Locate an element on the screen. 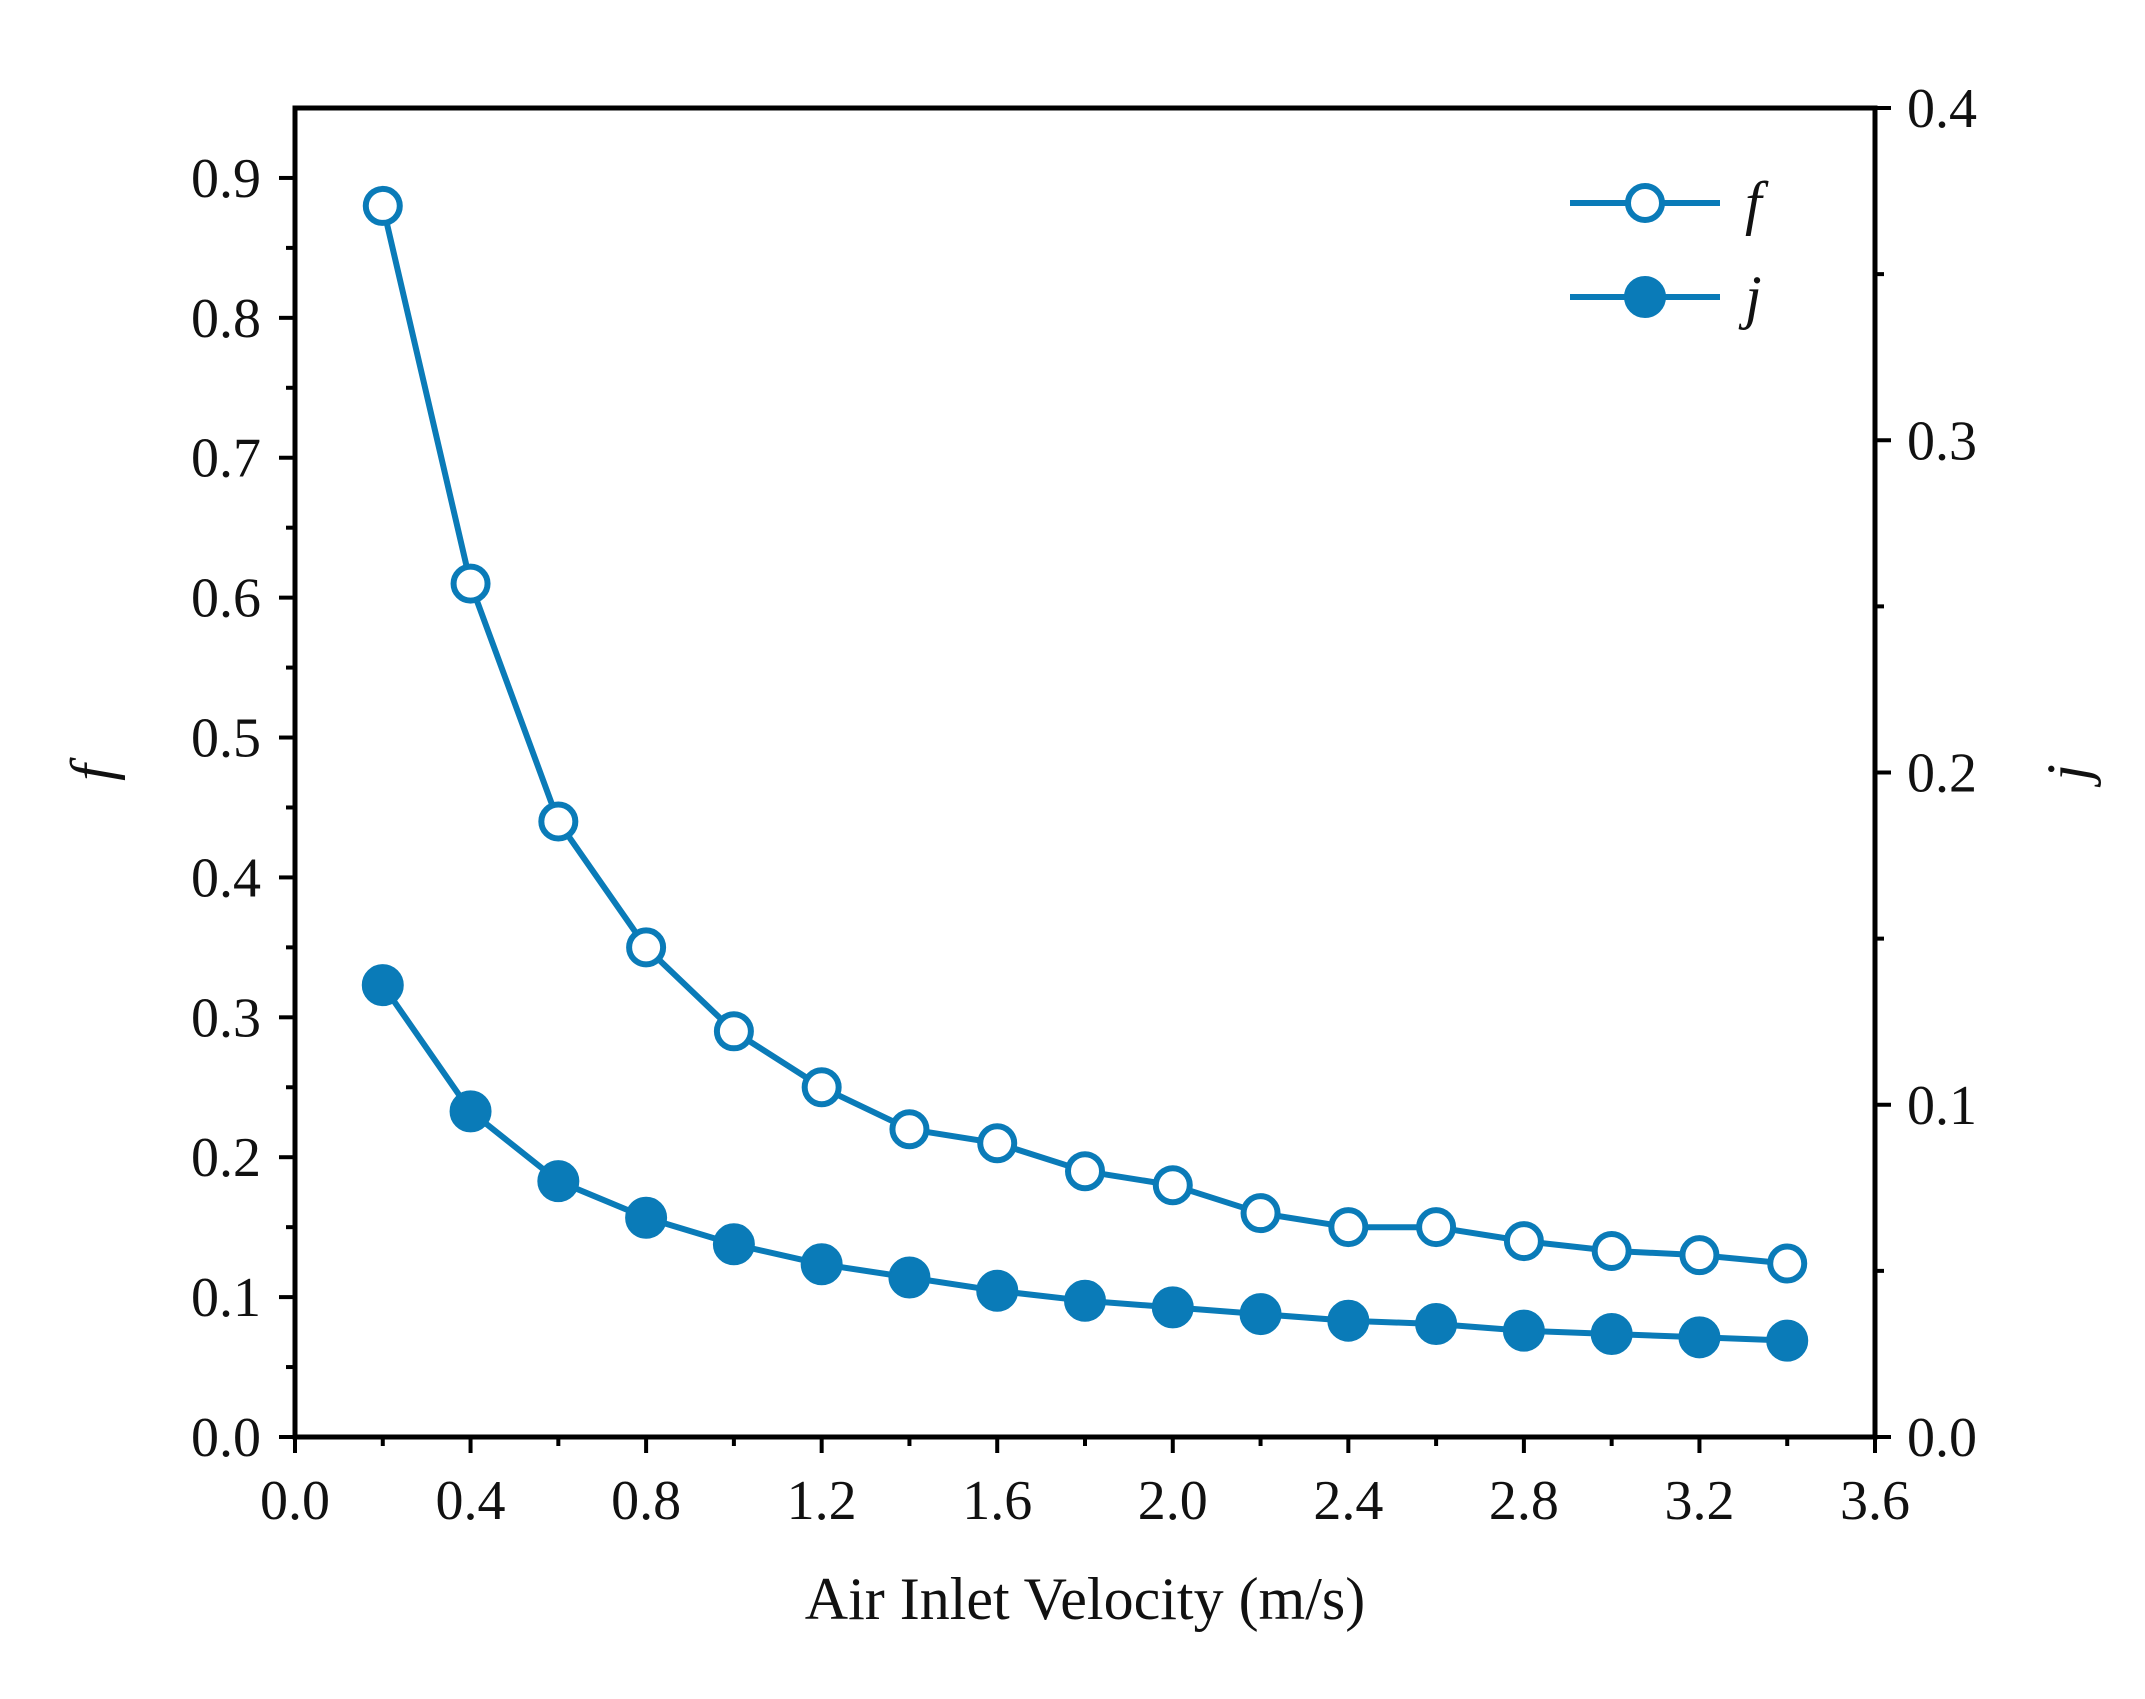  x-tick-label: 3.2 is located at coordinates (1699, 1501).